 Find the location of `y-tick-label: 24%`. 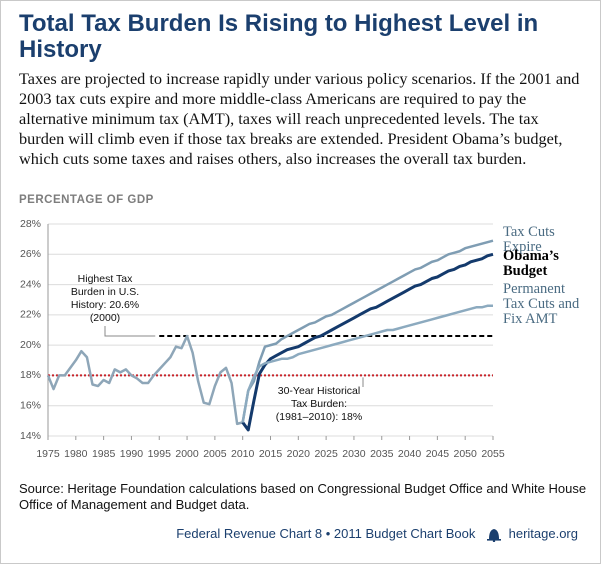

y-tick-label: 24% is located at coordinates (30, 284).